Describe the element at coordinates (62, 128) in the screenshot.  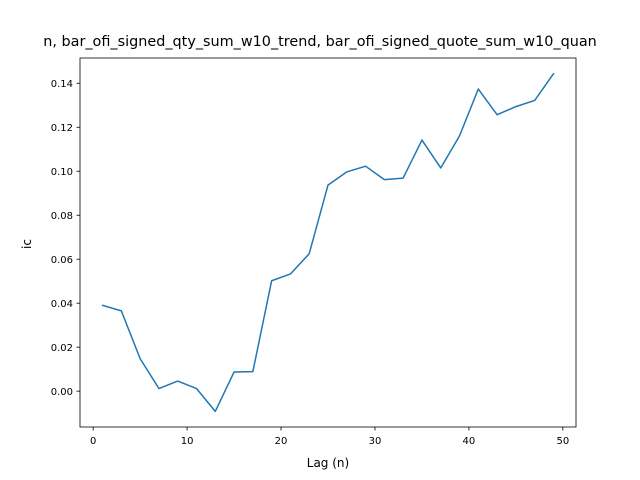
I see `y-tick-label: 0.12` at that location.